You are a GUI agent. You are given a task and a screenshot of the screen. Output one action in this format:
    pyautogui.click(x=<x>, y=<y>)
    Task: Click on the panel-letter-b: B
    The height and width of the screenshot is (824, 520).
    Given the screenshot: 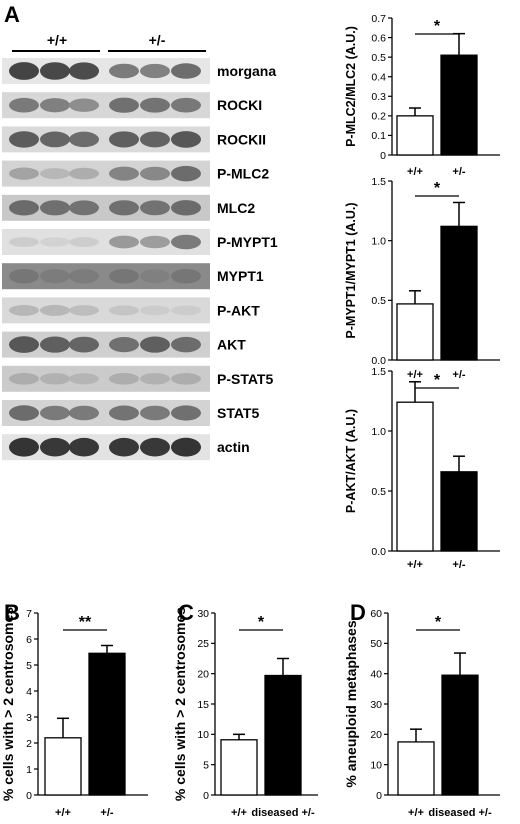 What is the action you would take?
    pyautogui.click(x=12, y=612)
    